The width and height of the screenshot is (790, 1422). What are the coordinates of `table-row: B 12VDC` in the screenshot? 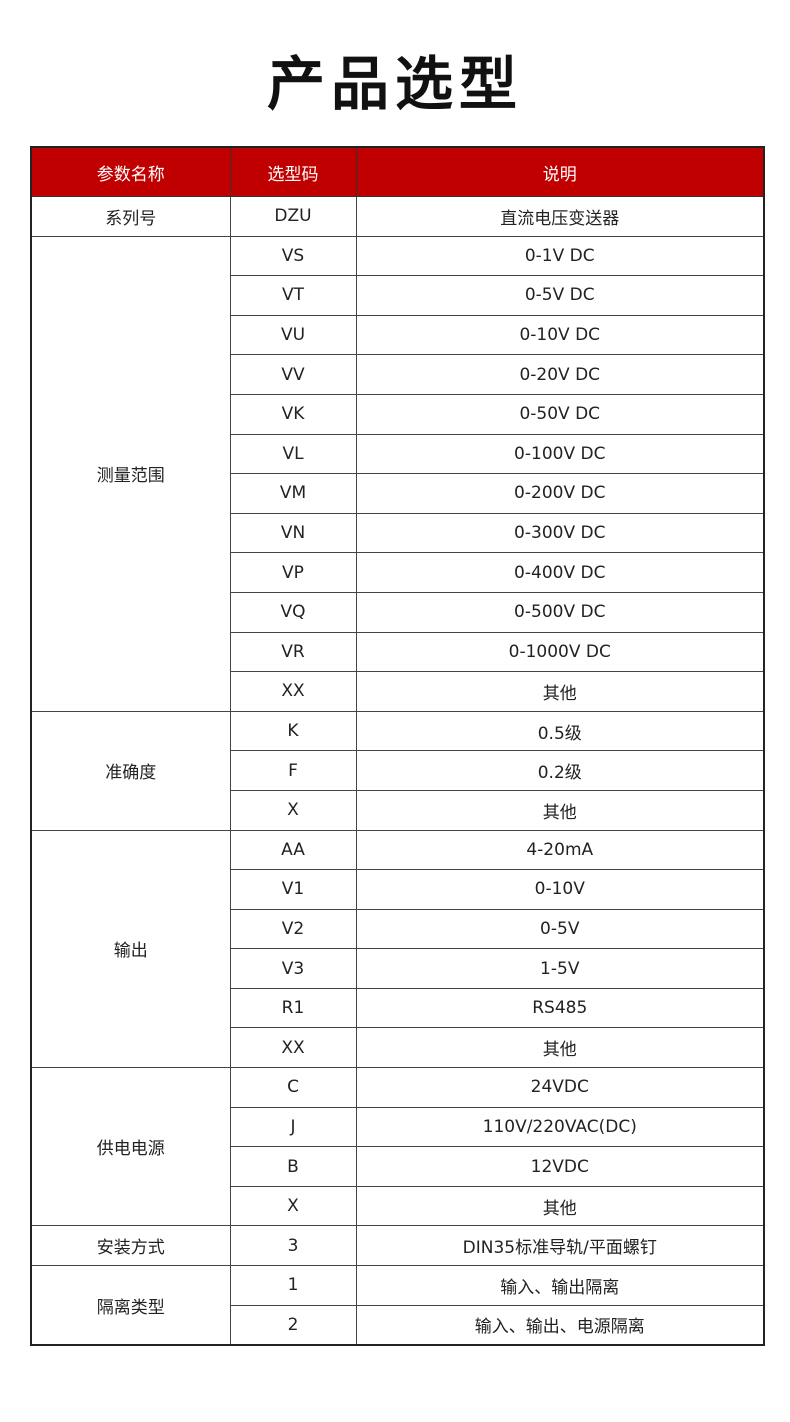 It's located at (398, 1166).